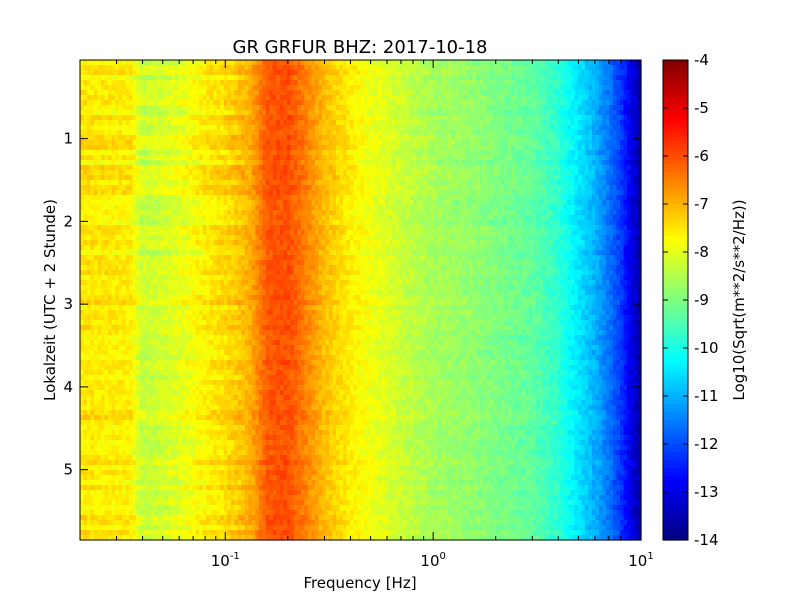  What do you see at coordinates (706, 492) in the screenshot?
I see `colorbar-tick-label: -13` at bounding box center [706, 492].